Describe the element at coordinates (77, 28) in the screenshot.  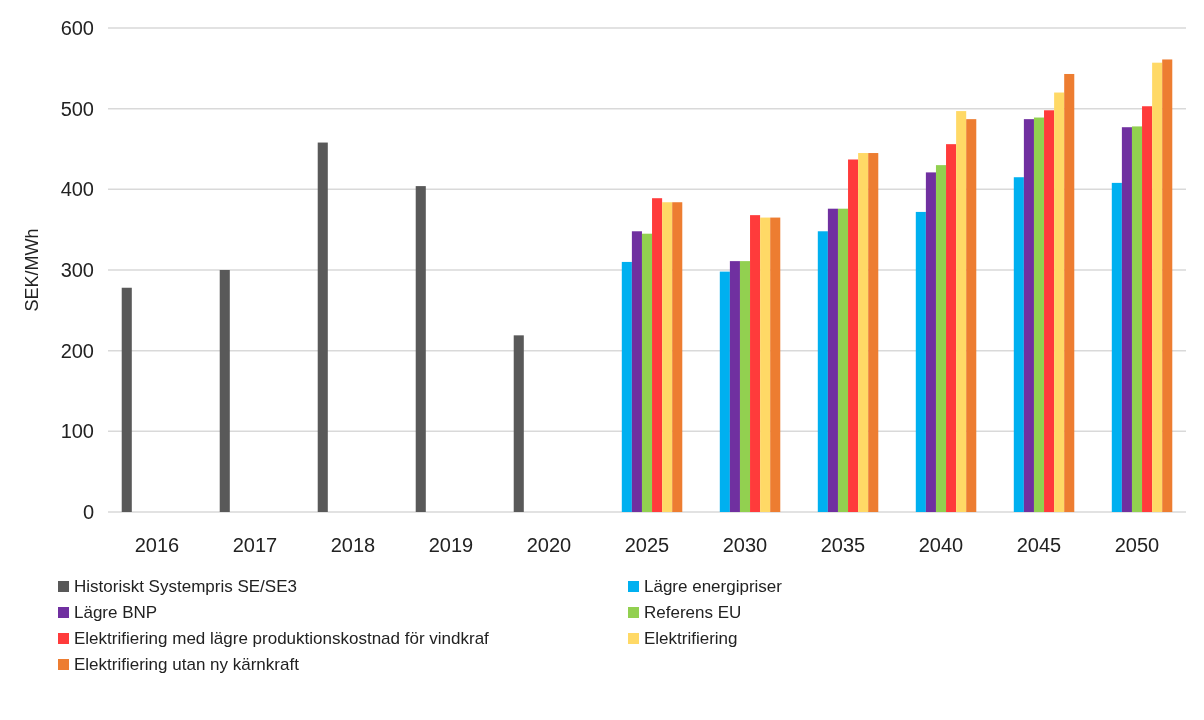
I see `y-tick-label: 600` at that location.